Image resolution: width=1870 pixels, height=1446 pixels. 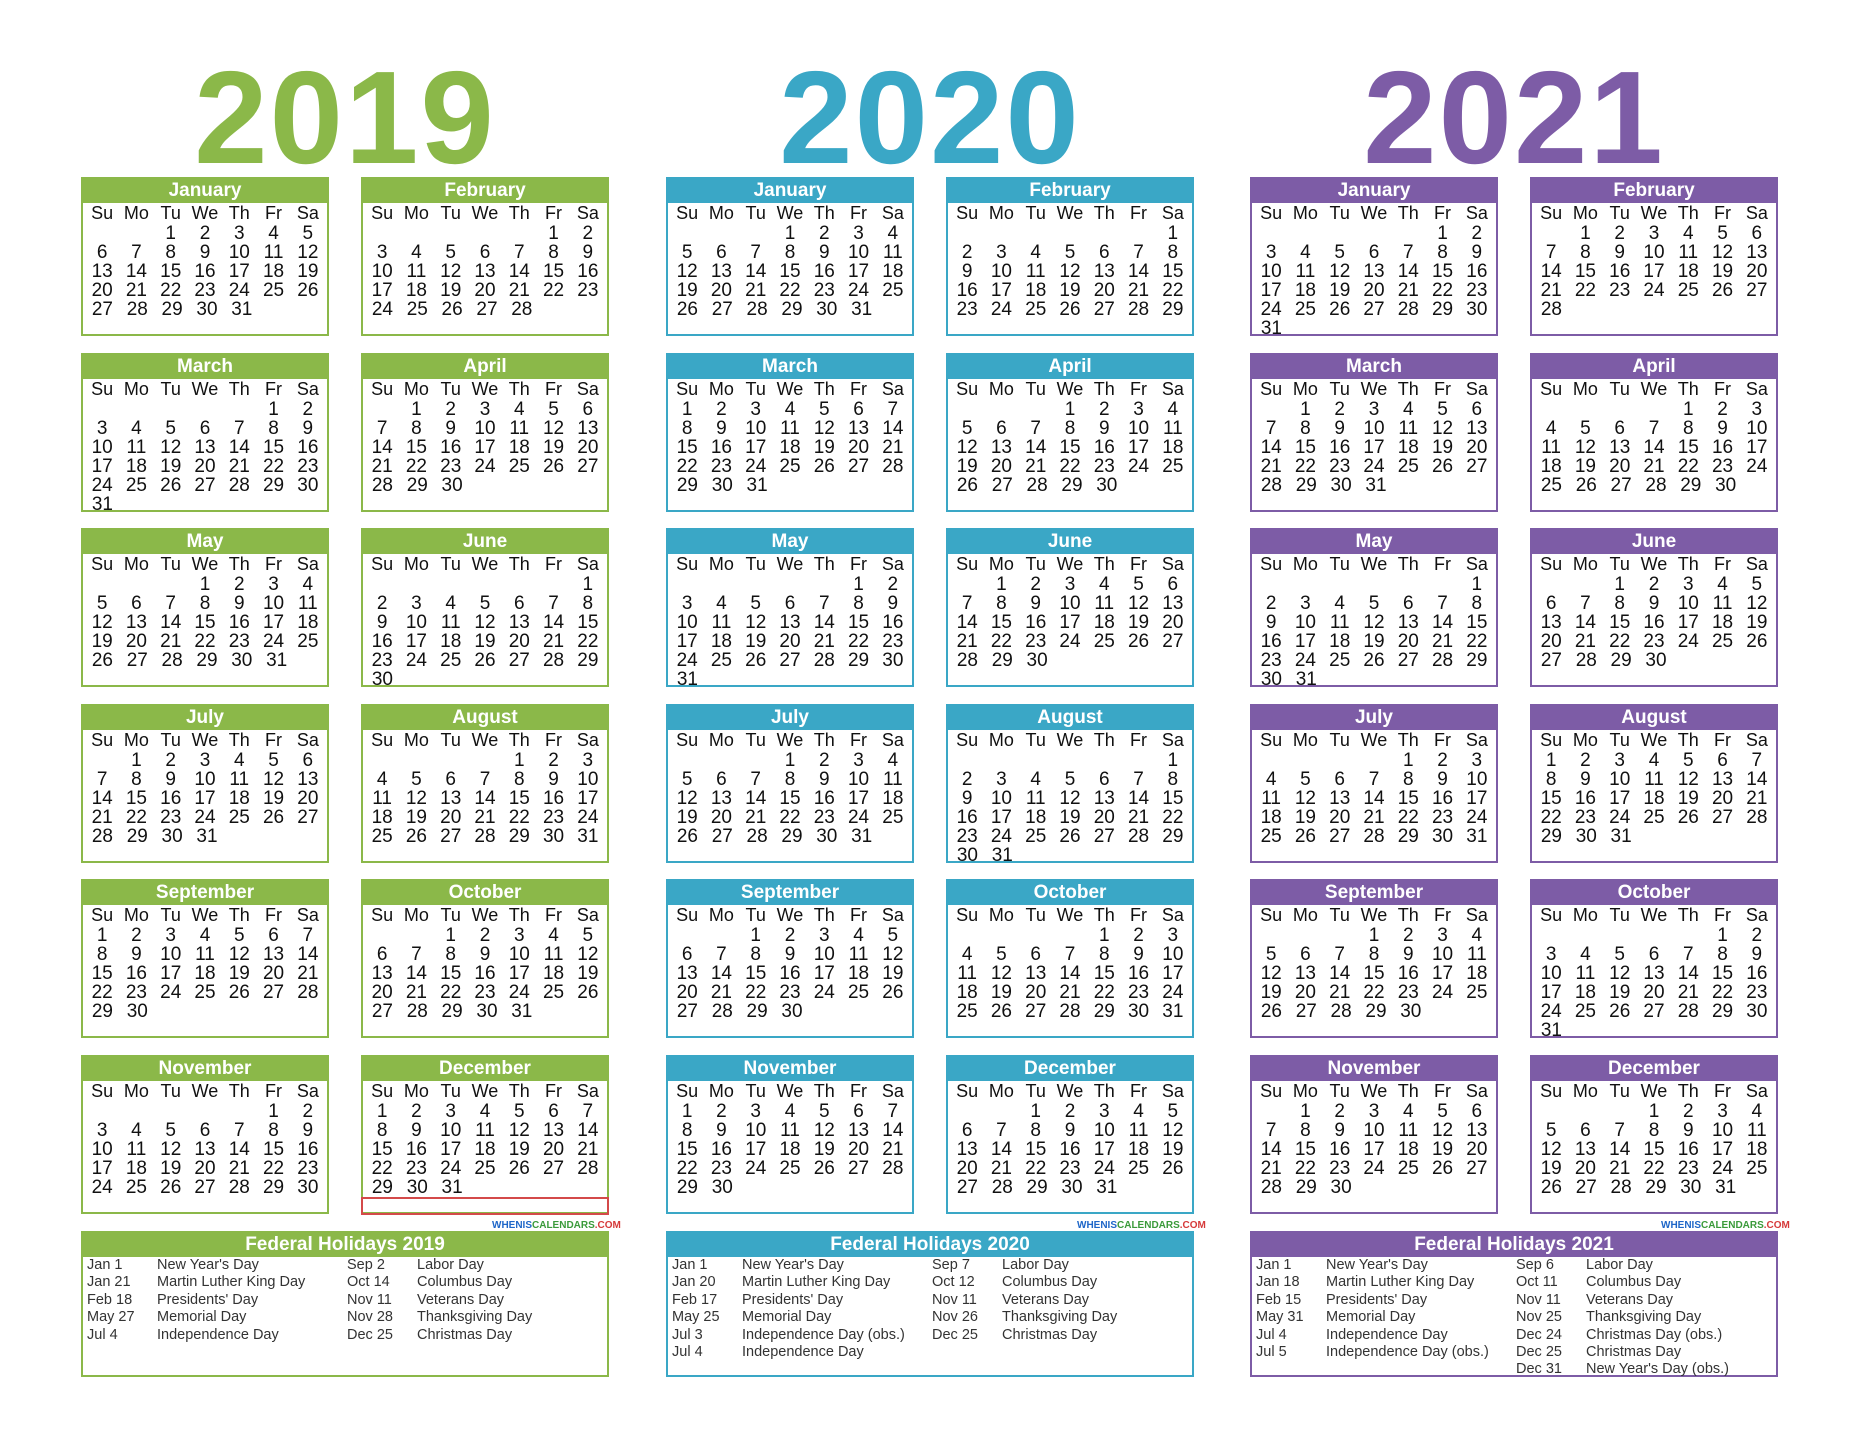 What do you see at coordinates (1539, 1334) in the screenshot?
I see `holiday-date: Dec 24` at bounding box center [1539, 1334].